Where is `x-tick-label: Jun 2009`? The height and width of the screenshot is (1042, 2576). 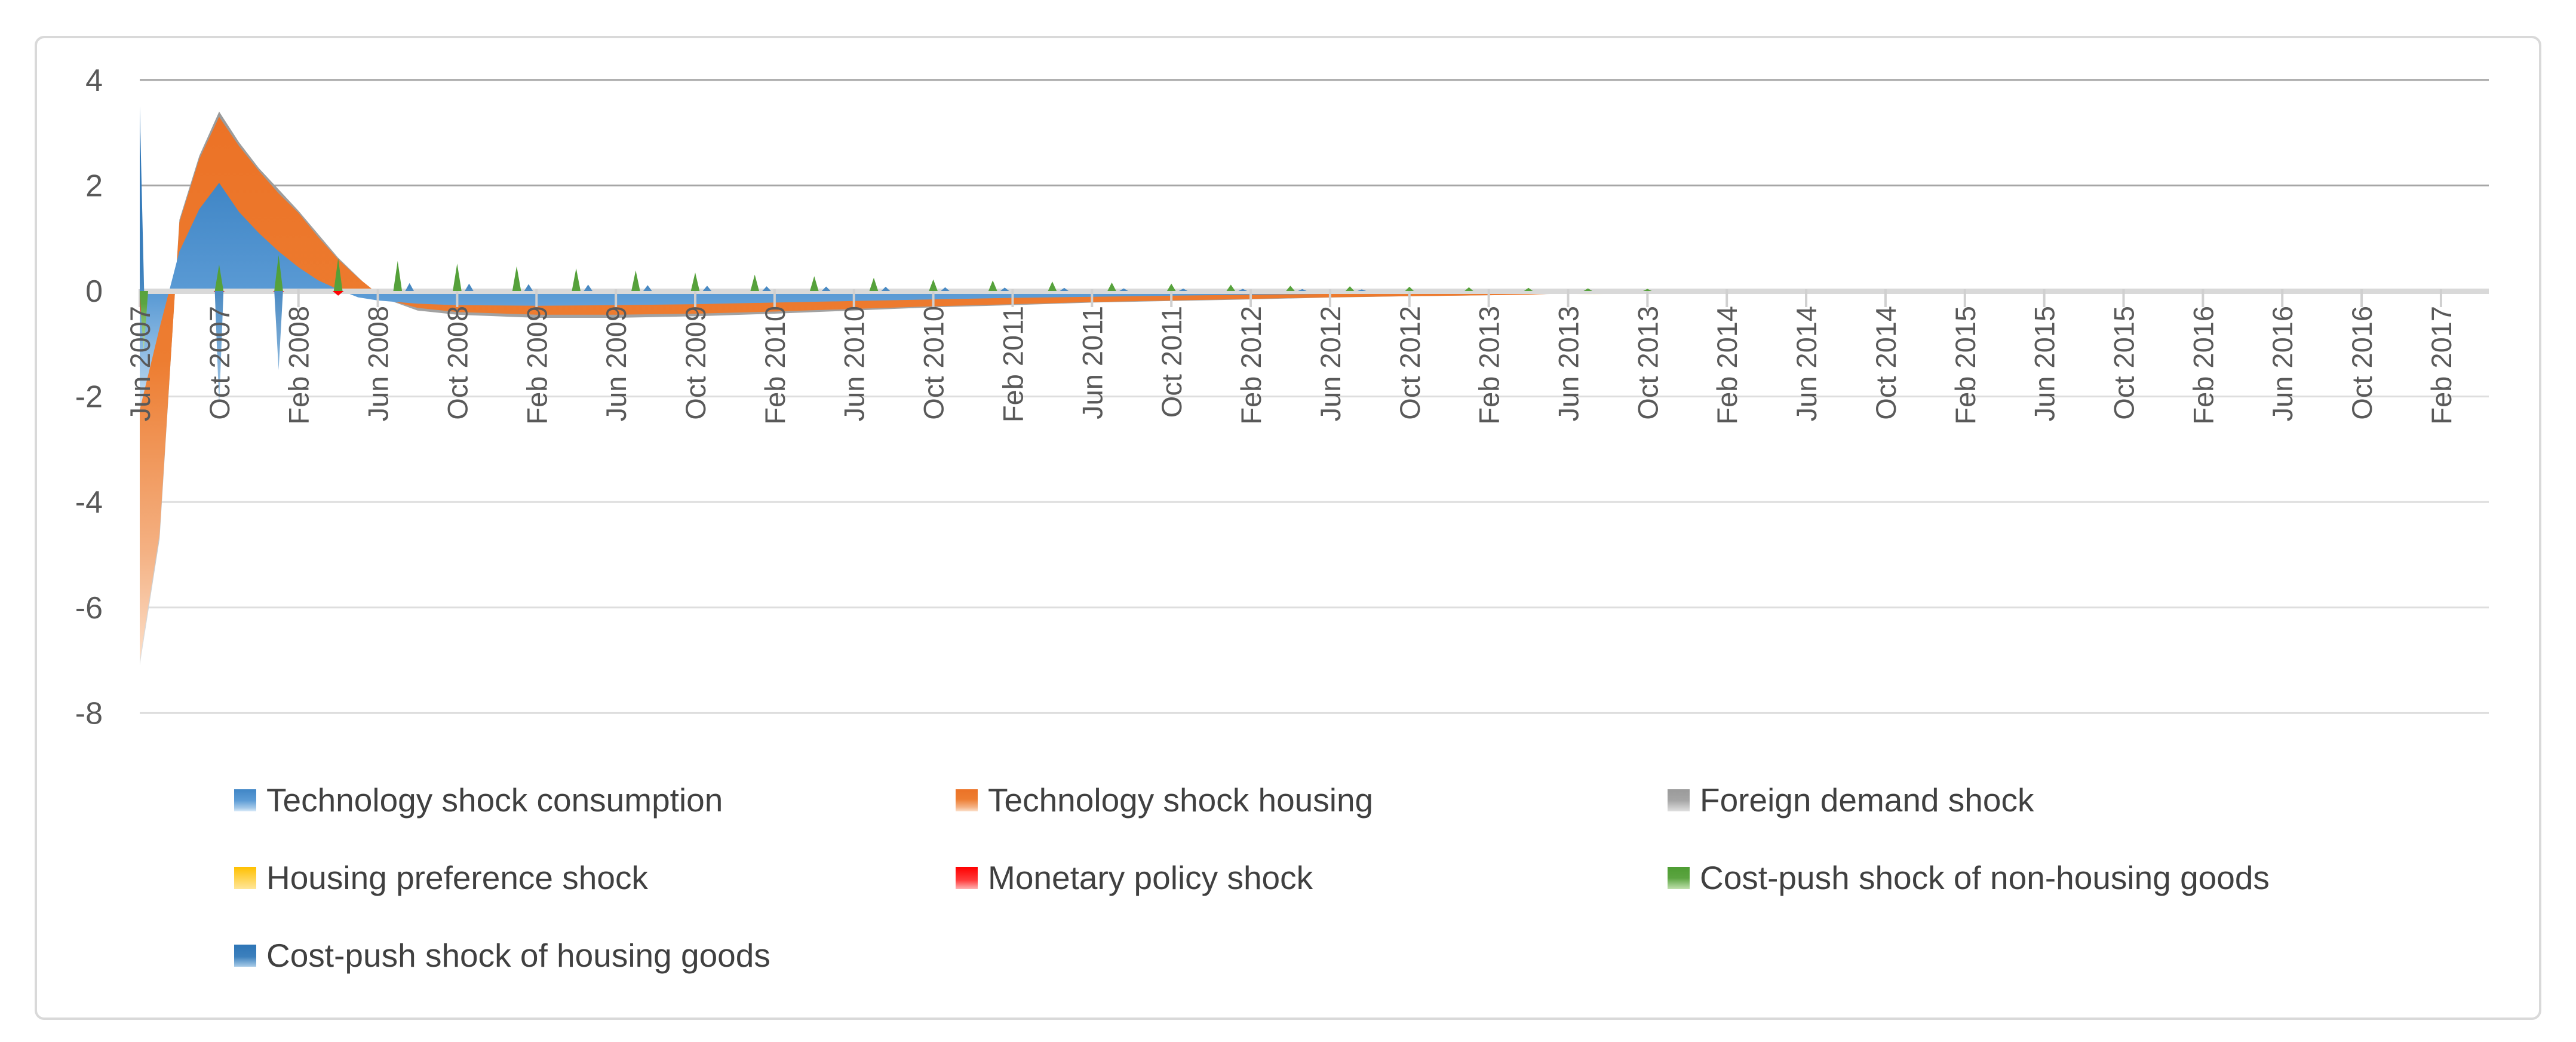 x-tick-label: Jun 2009 is located at coordinates (616, 364).